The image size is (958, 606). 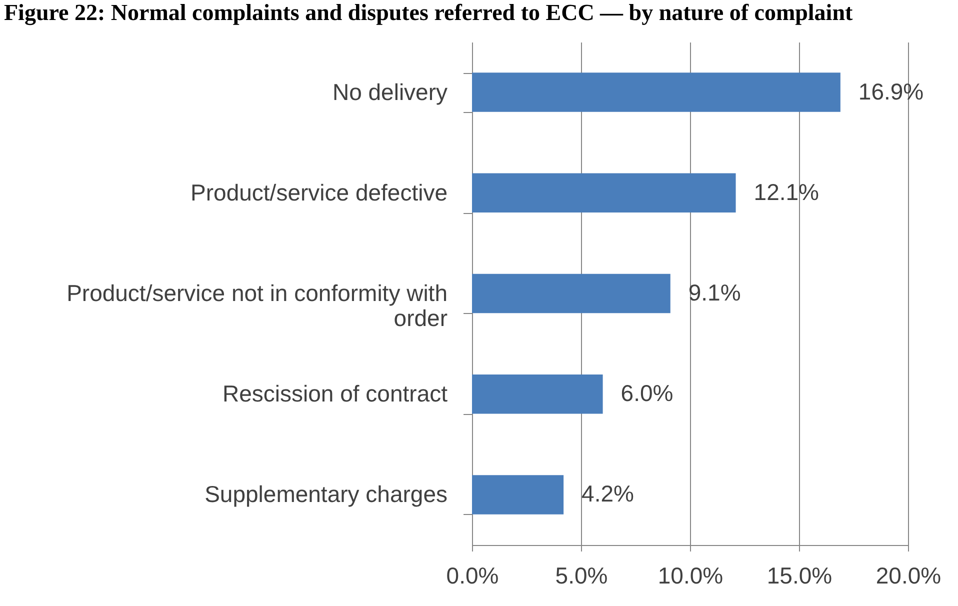 What do you see at coordinates (909, 575) in the screenshot?
I see `x-tick-label: 20.0%` at bounding box center [909, 575].